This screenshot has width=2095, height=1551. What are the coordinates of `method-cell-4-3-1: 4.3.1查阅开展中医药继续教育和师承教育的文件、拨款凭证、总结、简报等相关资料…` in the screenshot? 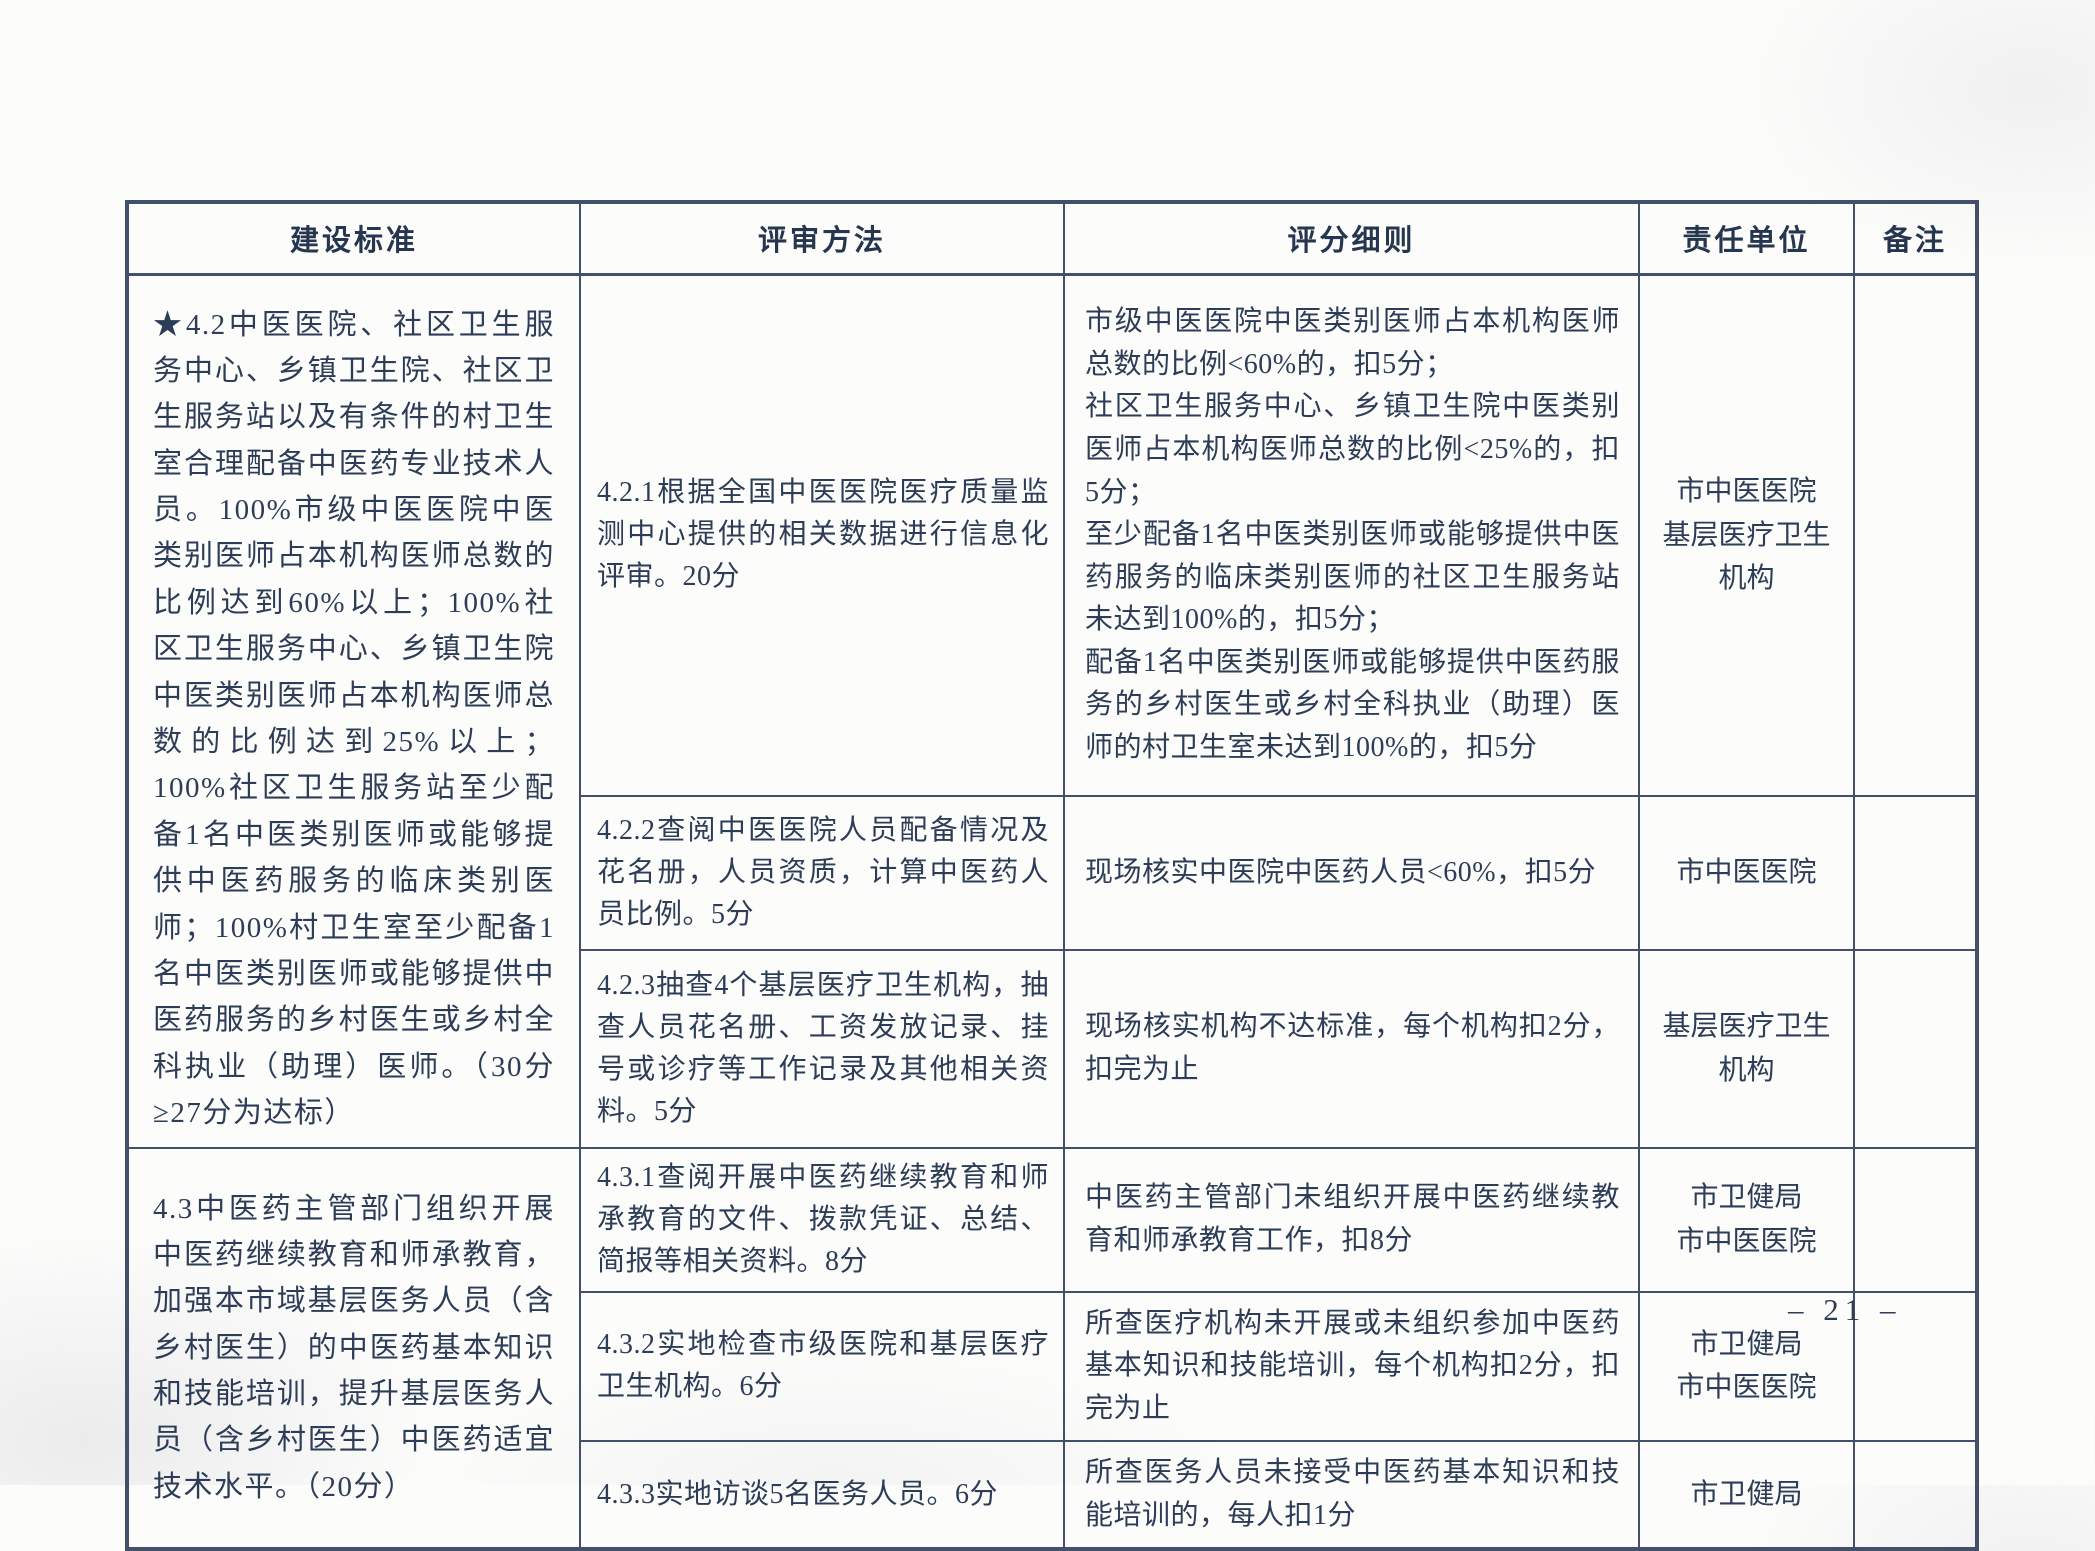 It's located at (822, 1219).